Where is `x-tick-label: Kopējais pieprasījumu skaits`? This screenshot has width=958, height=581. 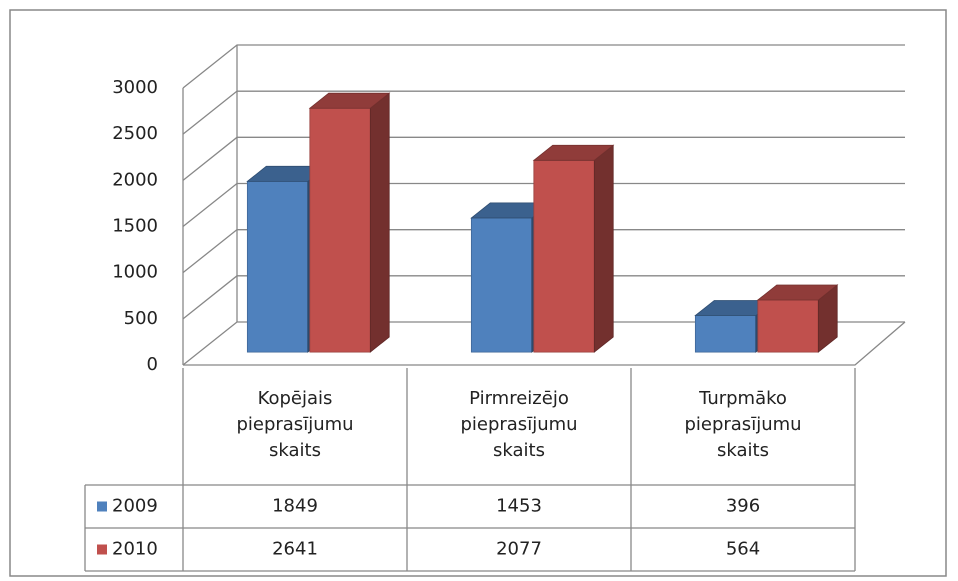
x-tick-label: Kopējais pieprasījumu skaits is located at coordinates (295, 424).